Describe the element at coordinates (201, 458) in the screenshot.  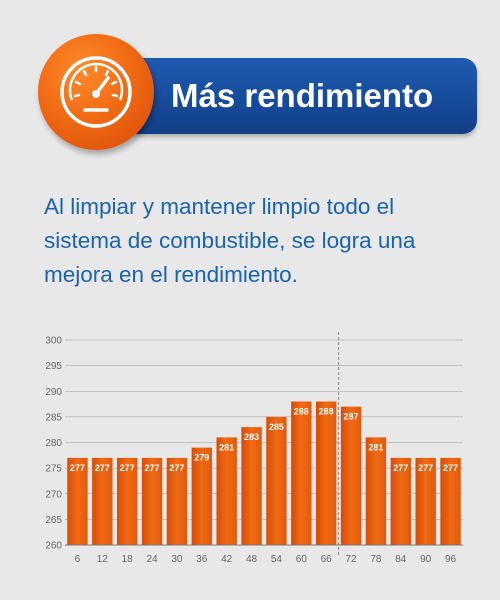
I see `bar-value-label: 279` at that location.